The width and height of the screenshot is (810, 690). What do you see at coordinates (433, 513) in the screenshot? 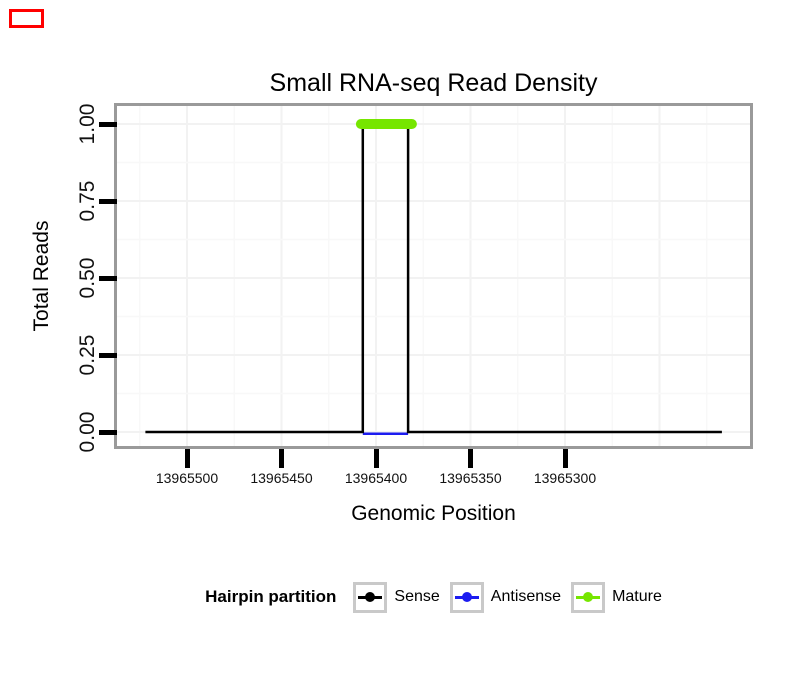
I see `x-axis-title: Genomic Position` at bounding box center [433, 513].